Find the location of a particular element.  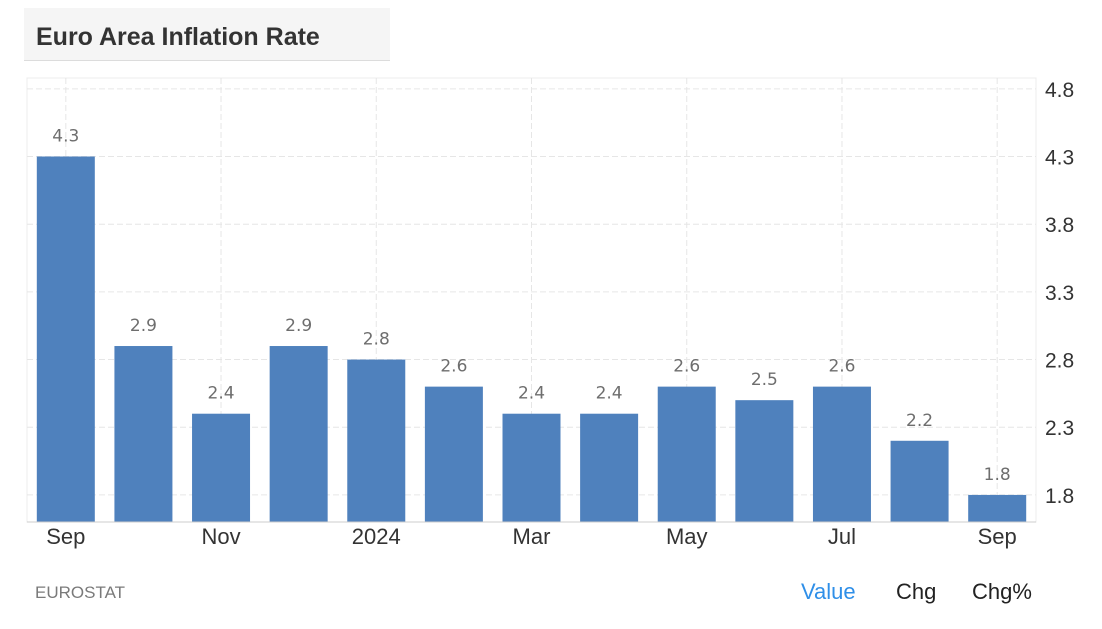

y-tick-label: 3.8 is located at coordinates (1059, 225).